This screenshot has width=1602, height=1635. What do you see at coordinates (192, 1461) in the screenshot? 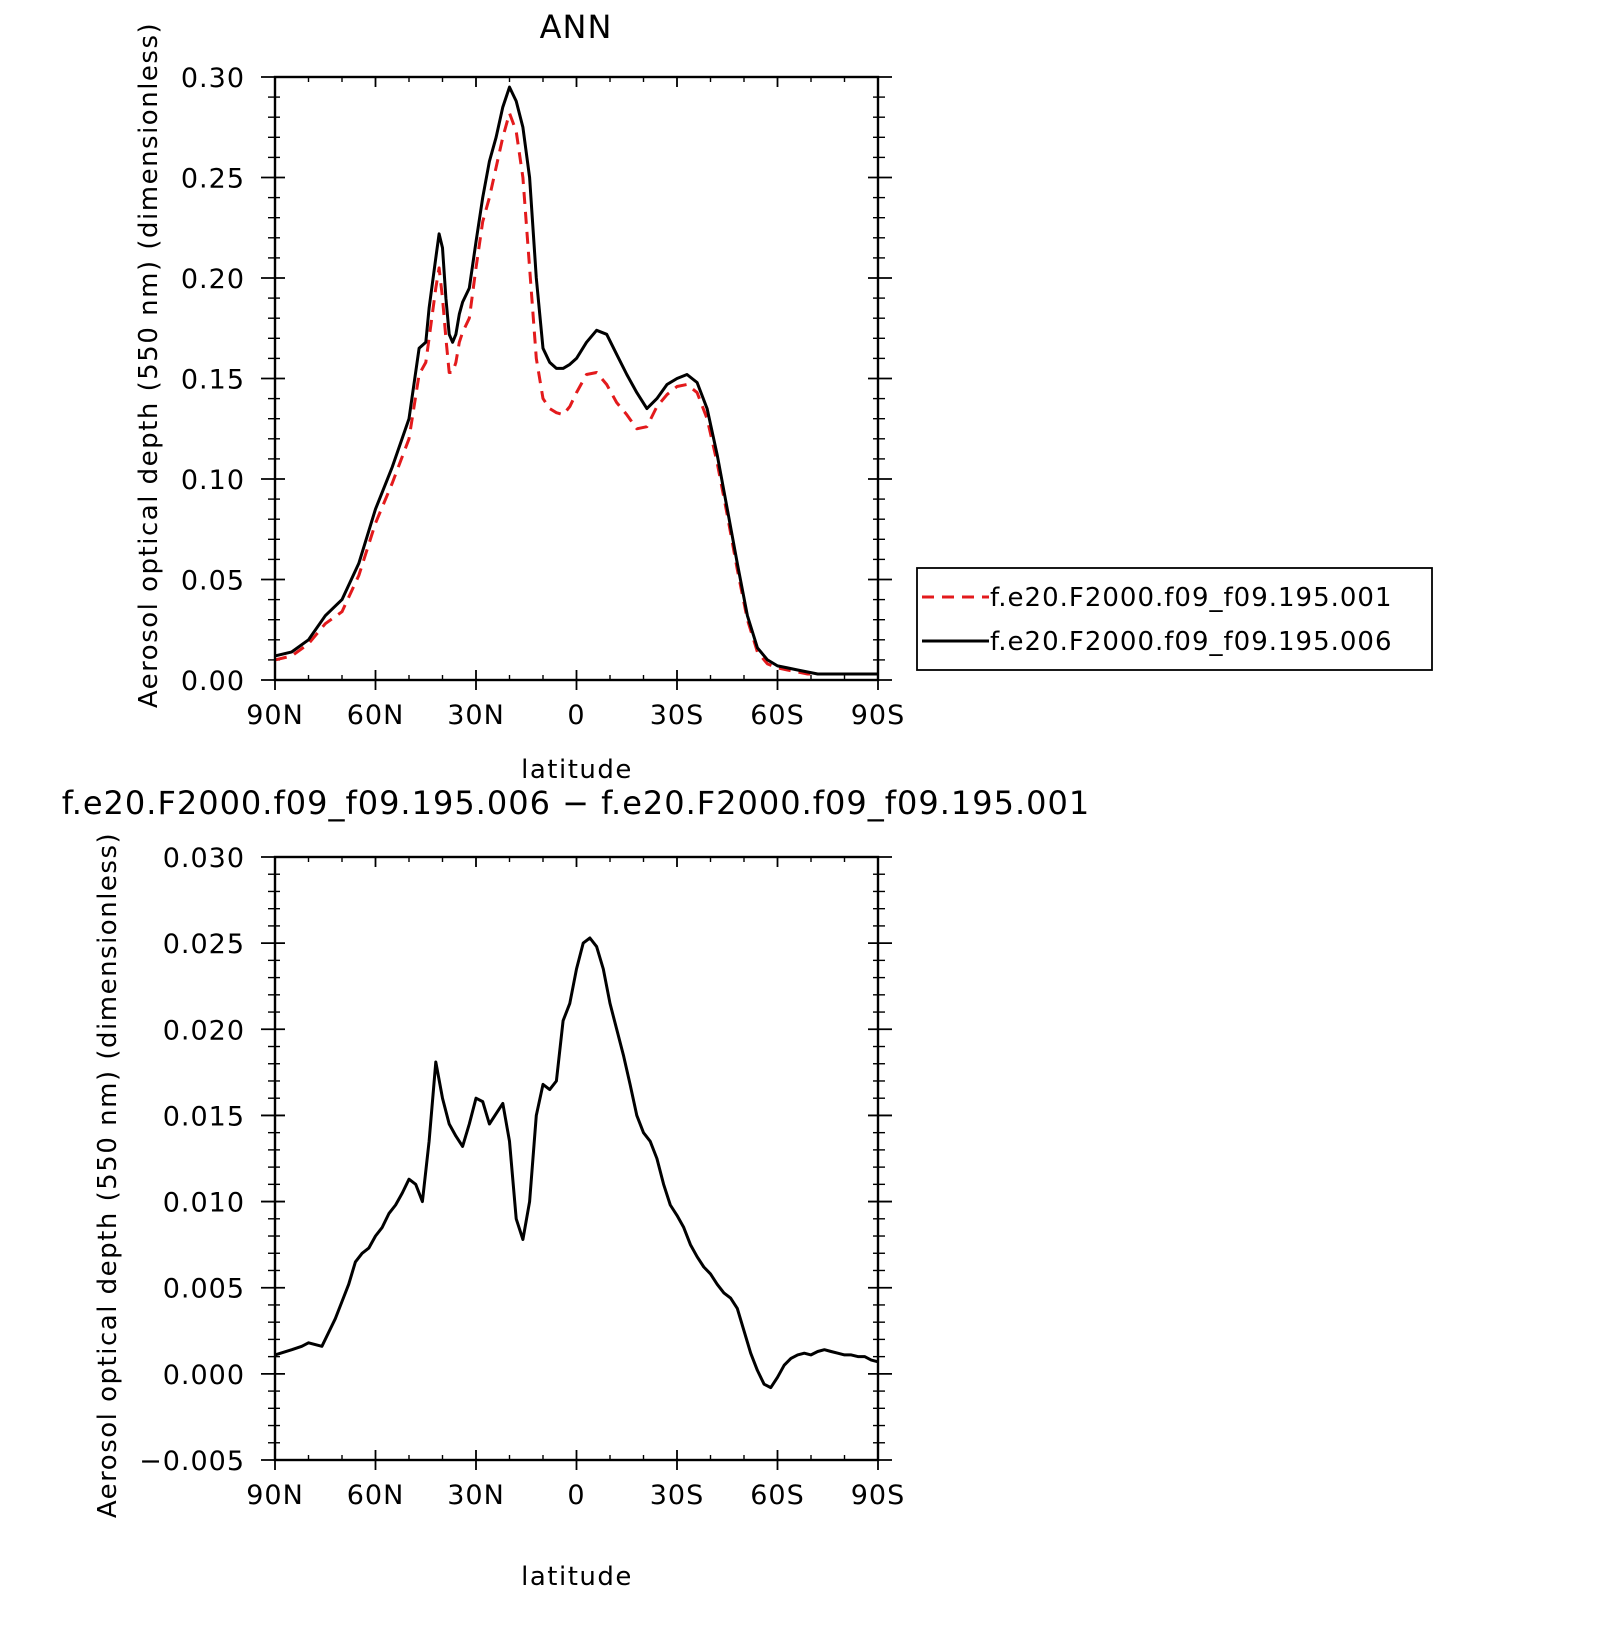
I see `bottom-y-tick-label: −0.005` at bounding box center [192, 1461].